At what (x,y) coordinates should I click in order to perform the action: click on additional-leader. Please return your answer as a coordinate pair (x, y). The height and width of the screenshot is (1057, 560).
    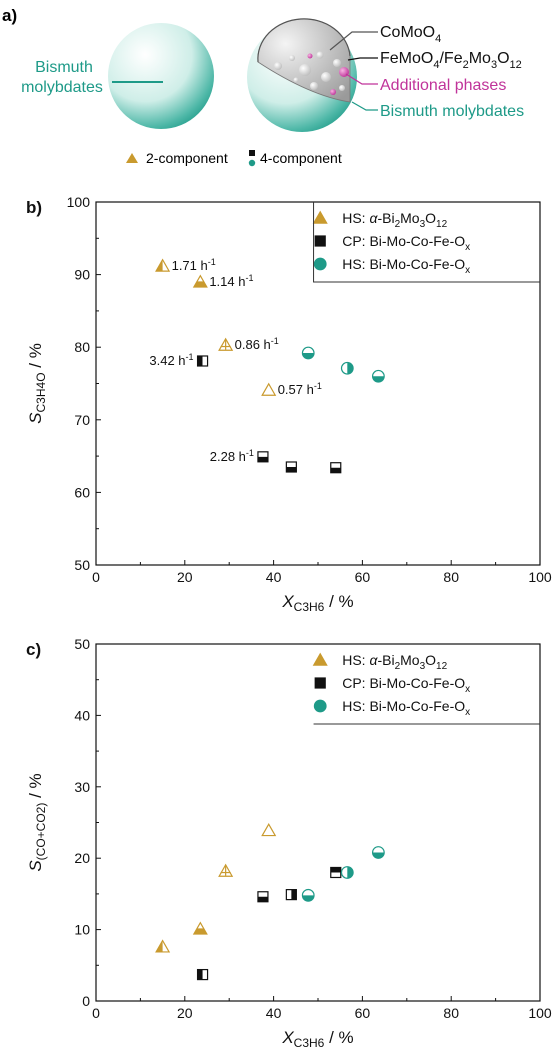
    Looking at the image, I should click on (361, 79).